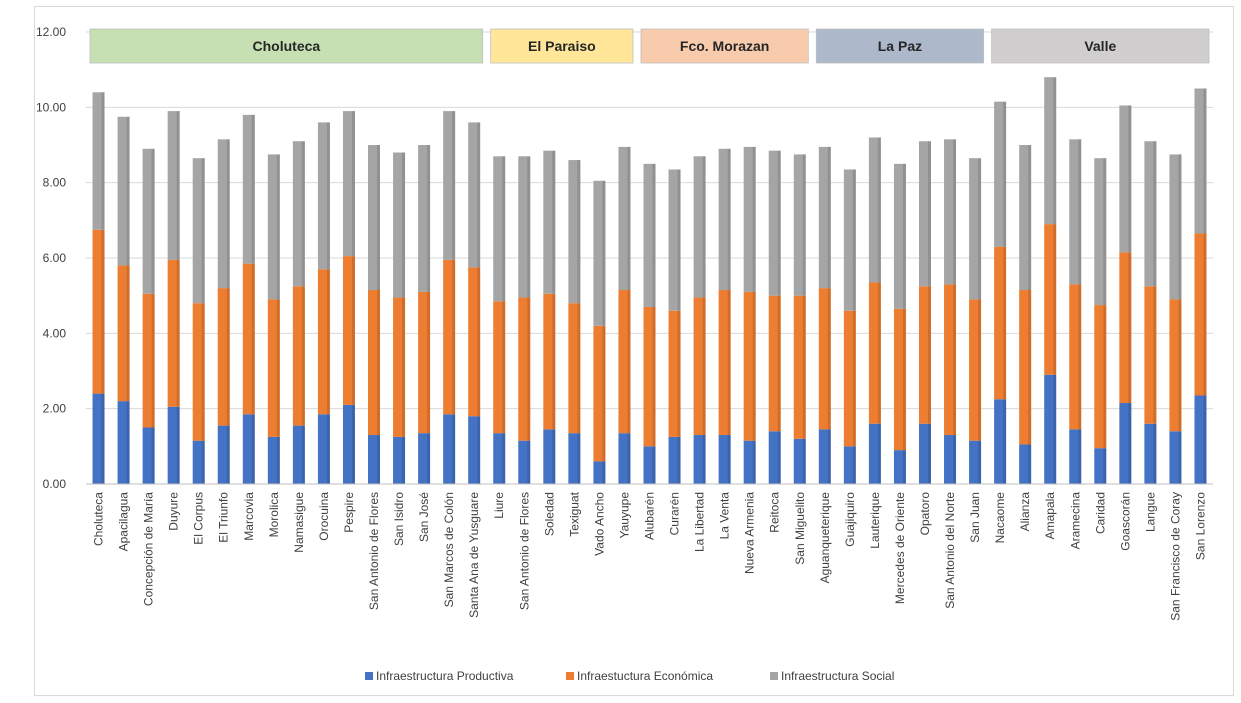 The width and height of the screenshot is (1241, 703). Describe the element at coordinates (524, 551) in the screenshot. I see `x-tick-label: San Antonio de Flores` at that location.